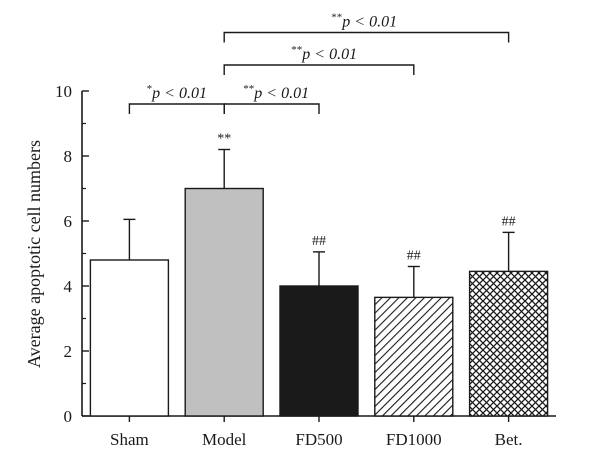 The image size is (600, 467). What do you see at coordinates (68, 286) in the screenshot?
I see `y-tick-label: 4` at bounding box center [68, 286].